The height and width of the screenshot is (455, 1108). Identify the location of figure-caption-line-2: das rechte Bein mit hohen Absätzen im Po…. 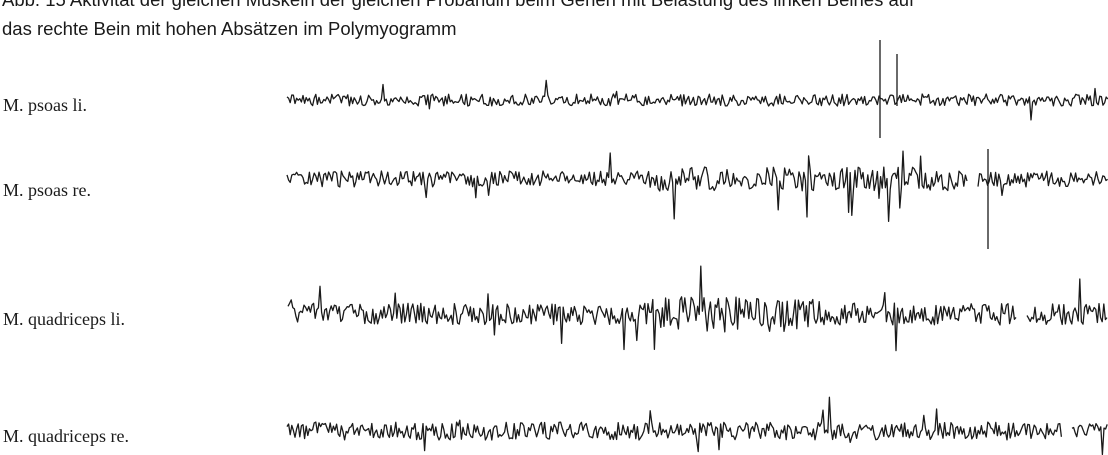
(229, 28).